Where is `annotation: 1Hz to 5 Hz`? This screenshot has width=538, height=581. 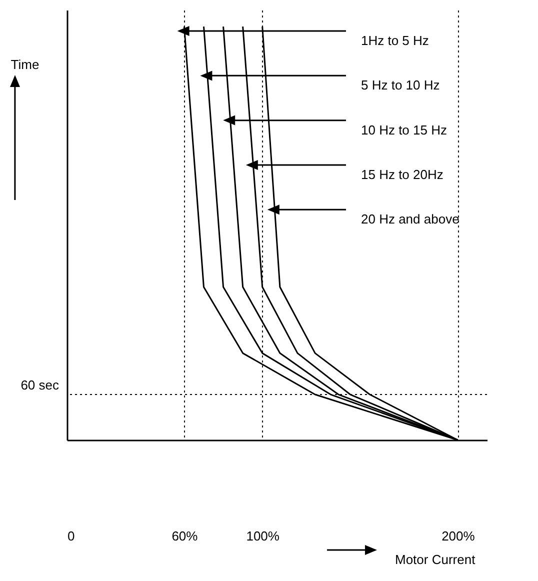 annotation: 1Hz to 5 Hz is located at coordinates (395, 40).